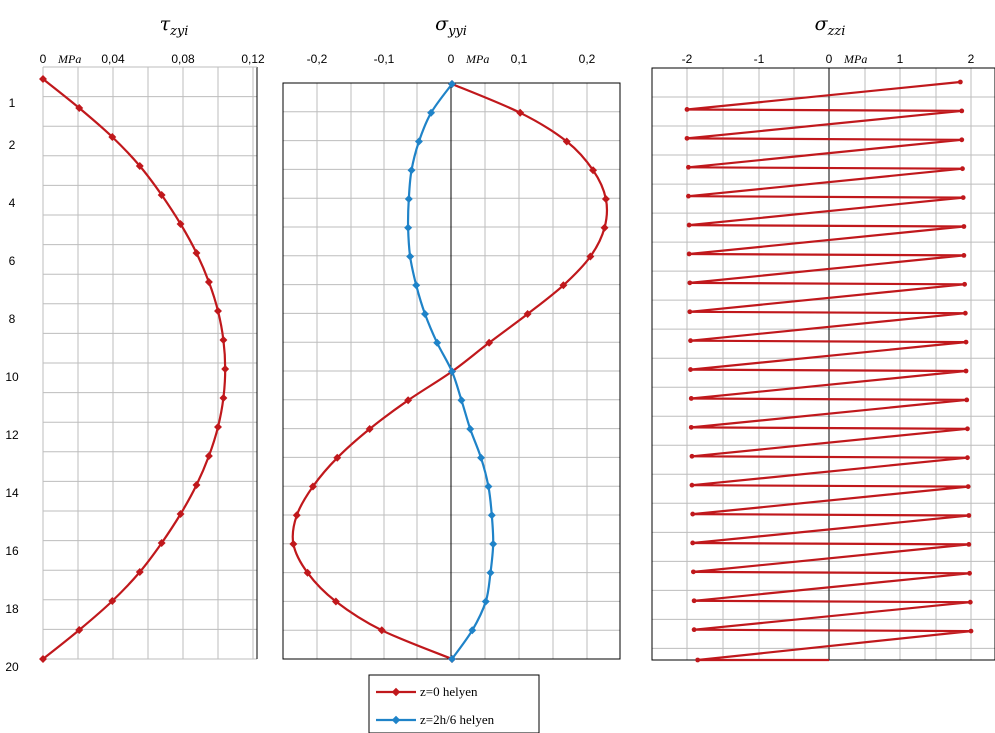 The width and height of the screenshot is (995, 733). What do you see at coordinates (178, 31) in the screenshot?
I see `panel-title-subscript: zyi` at bounding box center [178, 31].